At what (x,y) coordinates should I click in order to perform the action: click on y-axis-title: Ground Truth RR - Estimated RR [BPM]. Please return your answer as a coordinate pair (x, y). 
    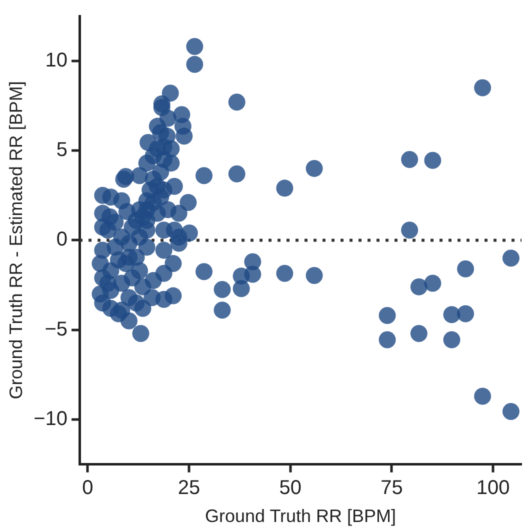
    Looking at the image, I should click on (16, 240).